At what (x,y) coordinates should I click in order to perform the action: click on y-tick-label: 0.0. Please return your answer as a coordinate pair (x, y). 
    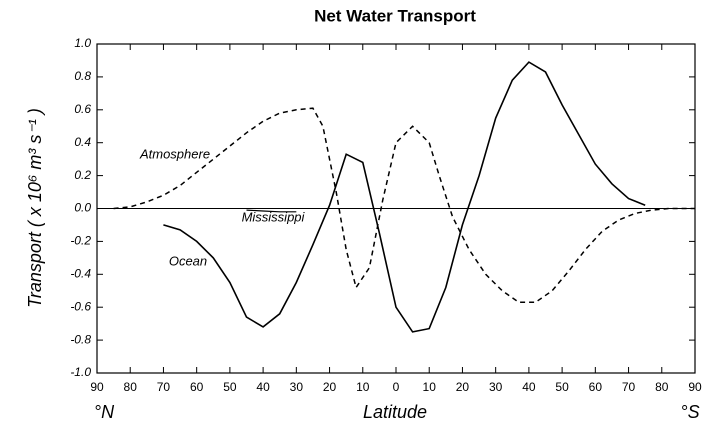
    Looking at the image, I should click on (82, 208).